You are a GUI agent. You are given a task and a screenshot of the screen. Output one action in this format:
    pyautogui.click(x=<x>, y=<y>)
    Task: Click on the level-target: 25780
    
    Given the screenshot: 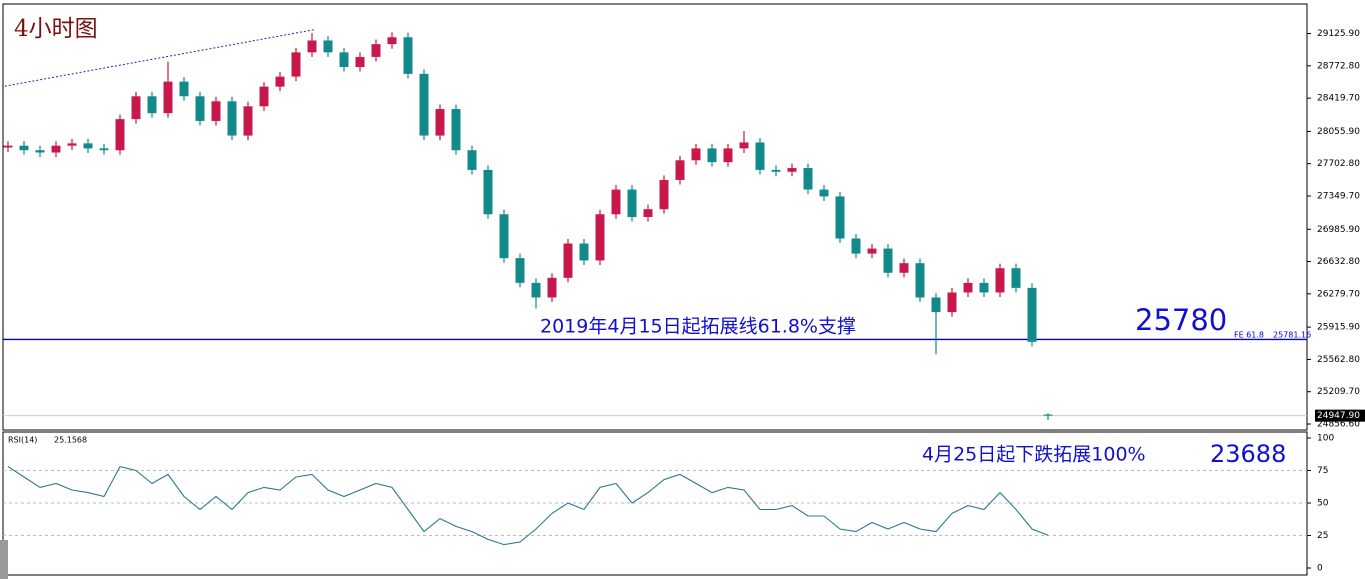 What is the action you would take?
    pyautogui.click(x=1181, y=320)
    